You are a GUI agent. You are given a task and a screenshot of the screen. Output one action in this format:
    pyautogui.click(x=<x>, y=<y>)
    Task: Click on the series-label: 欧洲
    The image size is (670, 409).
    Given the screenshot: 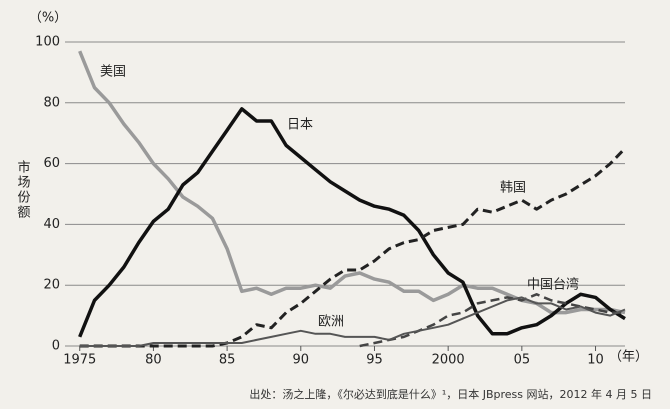 What is the action you would take?
    pyautogui.click(x=331, y=322)
    